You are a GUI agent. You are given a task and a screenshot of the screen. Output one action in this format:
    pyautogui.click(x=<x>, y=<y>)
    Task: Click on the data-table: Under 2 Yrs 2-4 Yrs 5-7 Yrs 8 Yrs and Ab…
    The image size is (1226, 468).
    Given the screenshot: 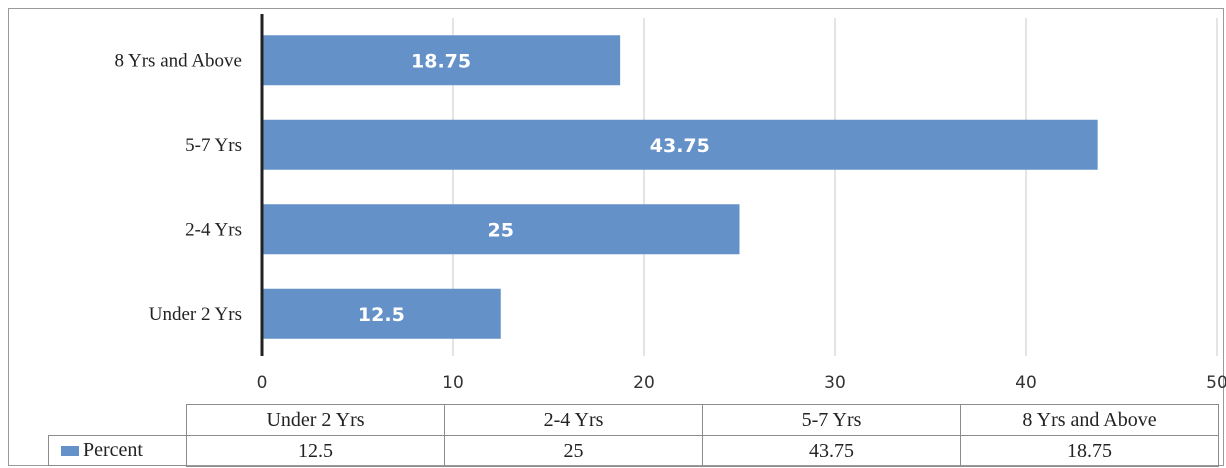 What is the action you would take?
    pyautogui.click(x=702, y=435)
    